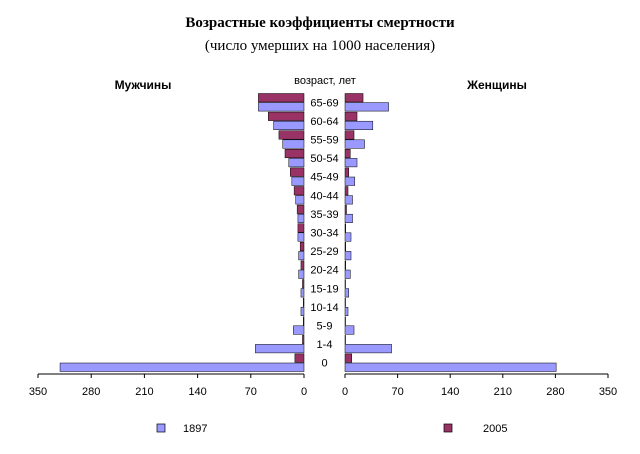 Image resolution: width=640 pixels, height=454 pixels. What do you see at coordinates (324, 122) in the screenshot?
I see `age-label-60-64: 60-64` at bounding box center [324, 122].